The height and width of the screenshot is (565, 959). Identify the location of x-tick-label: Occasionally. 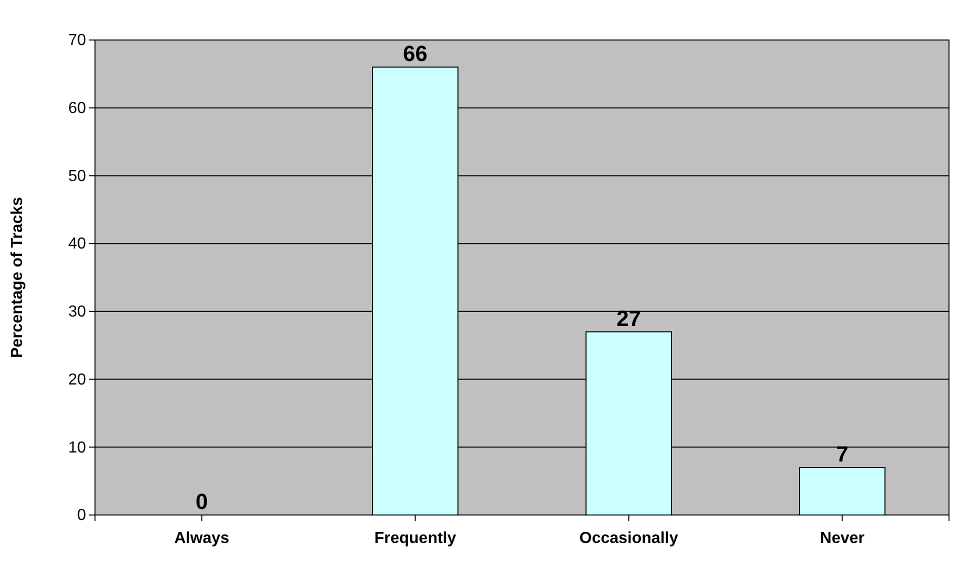
(628, 539).